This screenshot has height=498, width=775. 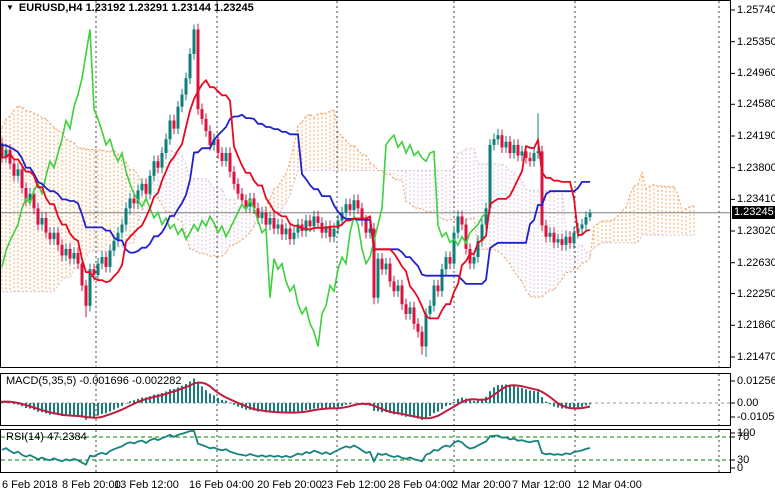 What do you see at coordinates (753, 212) in the screenshot?
I see `current-price-badge: 1.23245` at bounding box center [753, 212].